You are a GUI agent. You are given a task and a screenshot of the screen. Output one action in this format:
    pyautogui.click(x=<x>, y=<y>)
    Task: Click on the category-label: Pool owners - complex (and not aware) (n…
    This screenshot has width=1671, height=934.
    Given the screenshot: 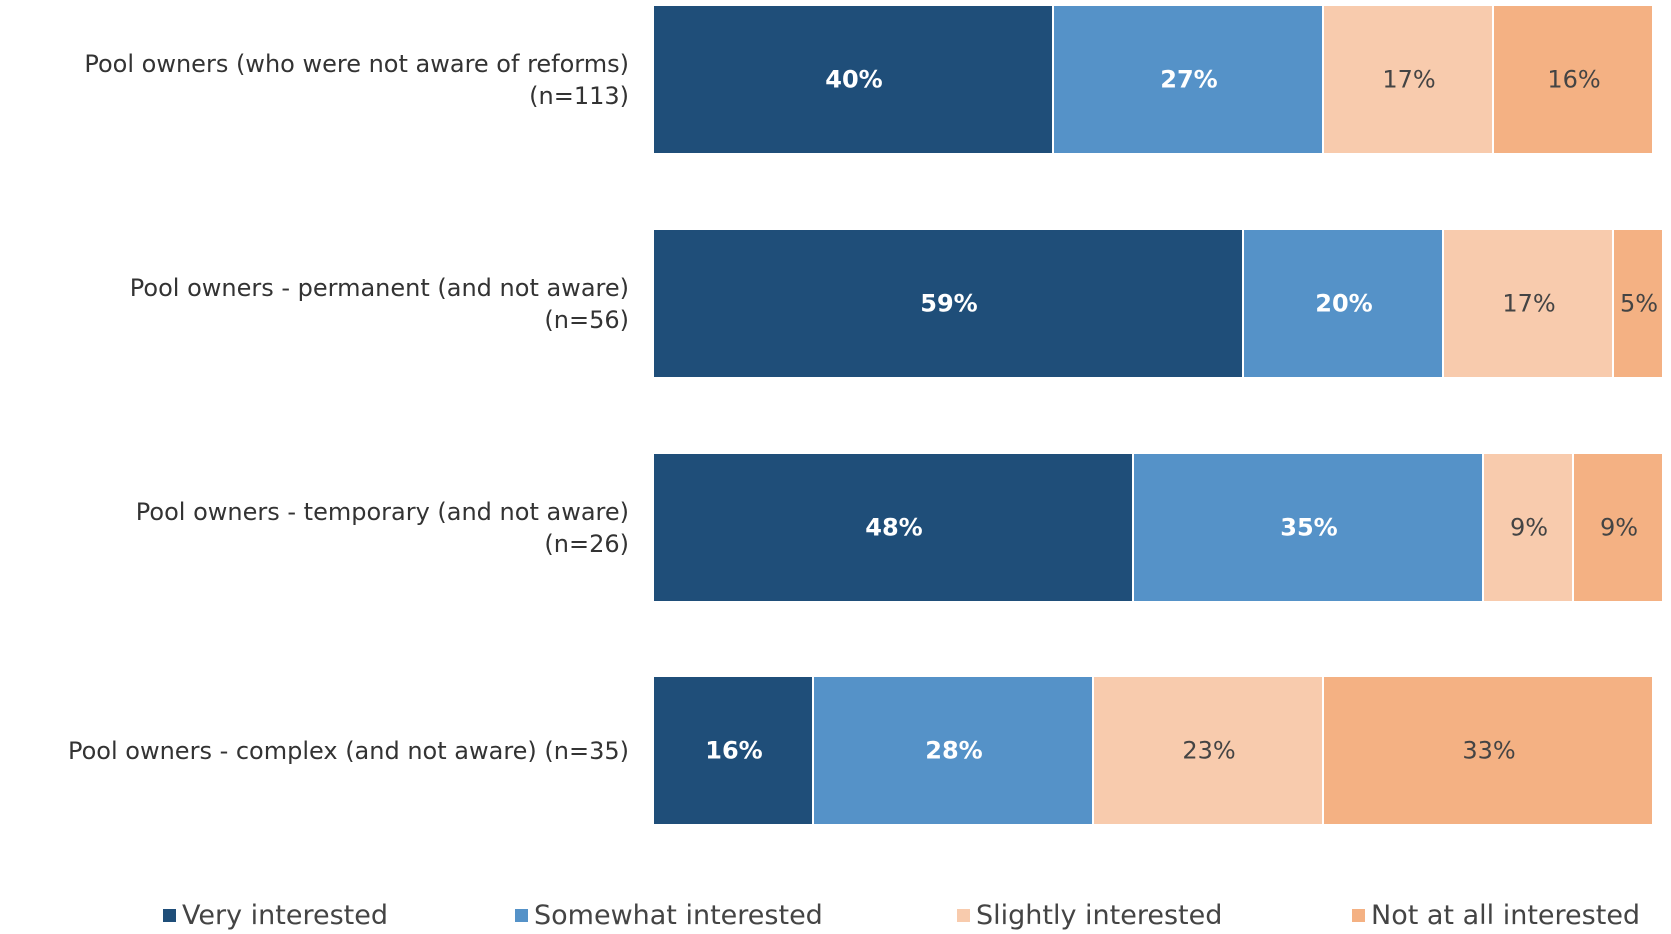 What is the action you would take?
    pyautogui.click(x=348, y=750)
    